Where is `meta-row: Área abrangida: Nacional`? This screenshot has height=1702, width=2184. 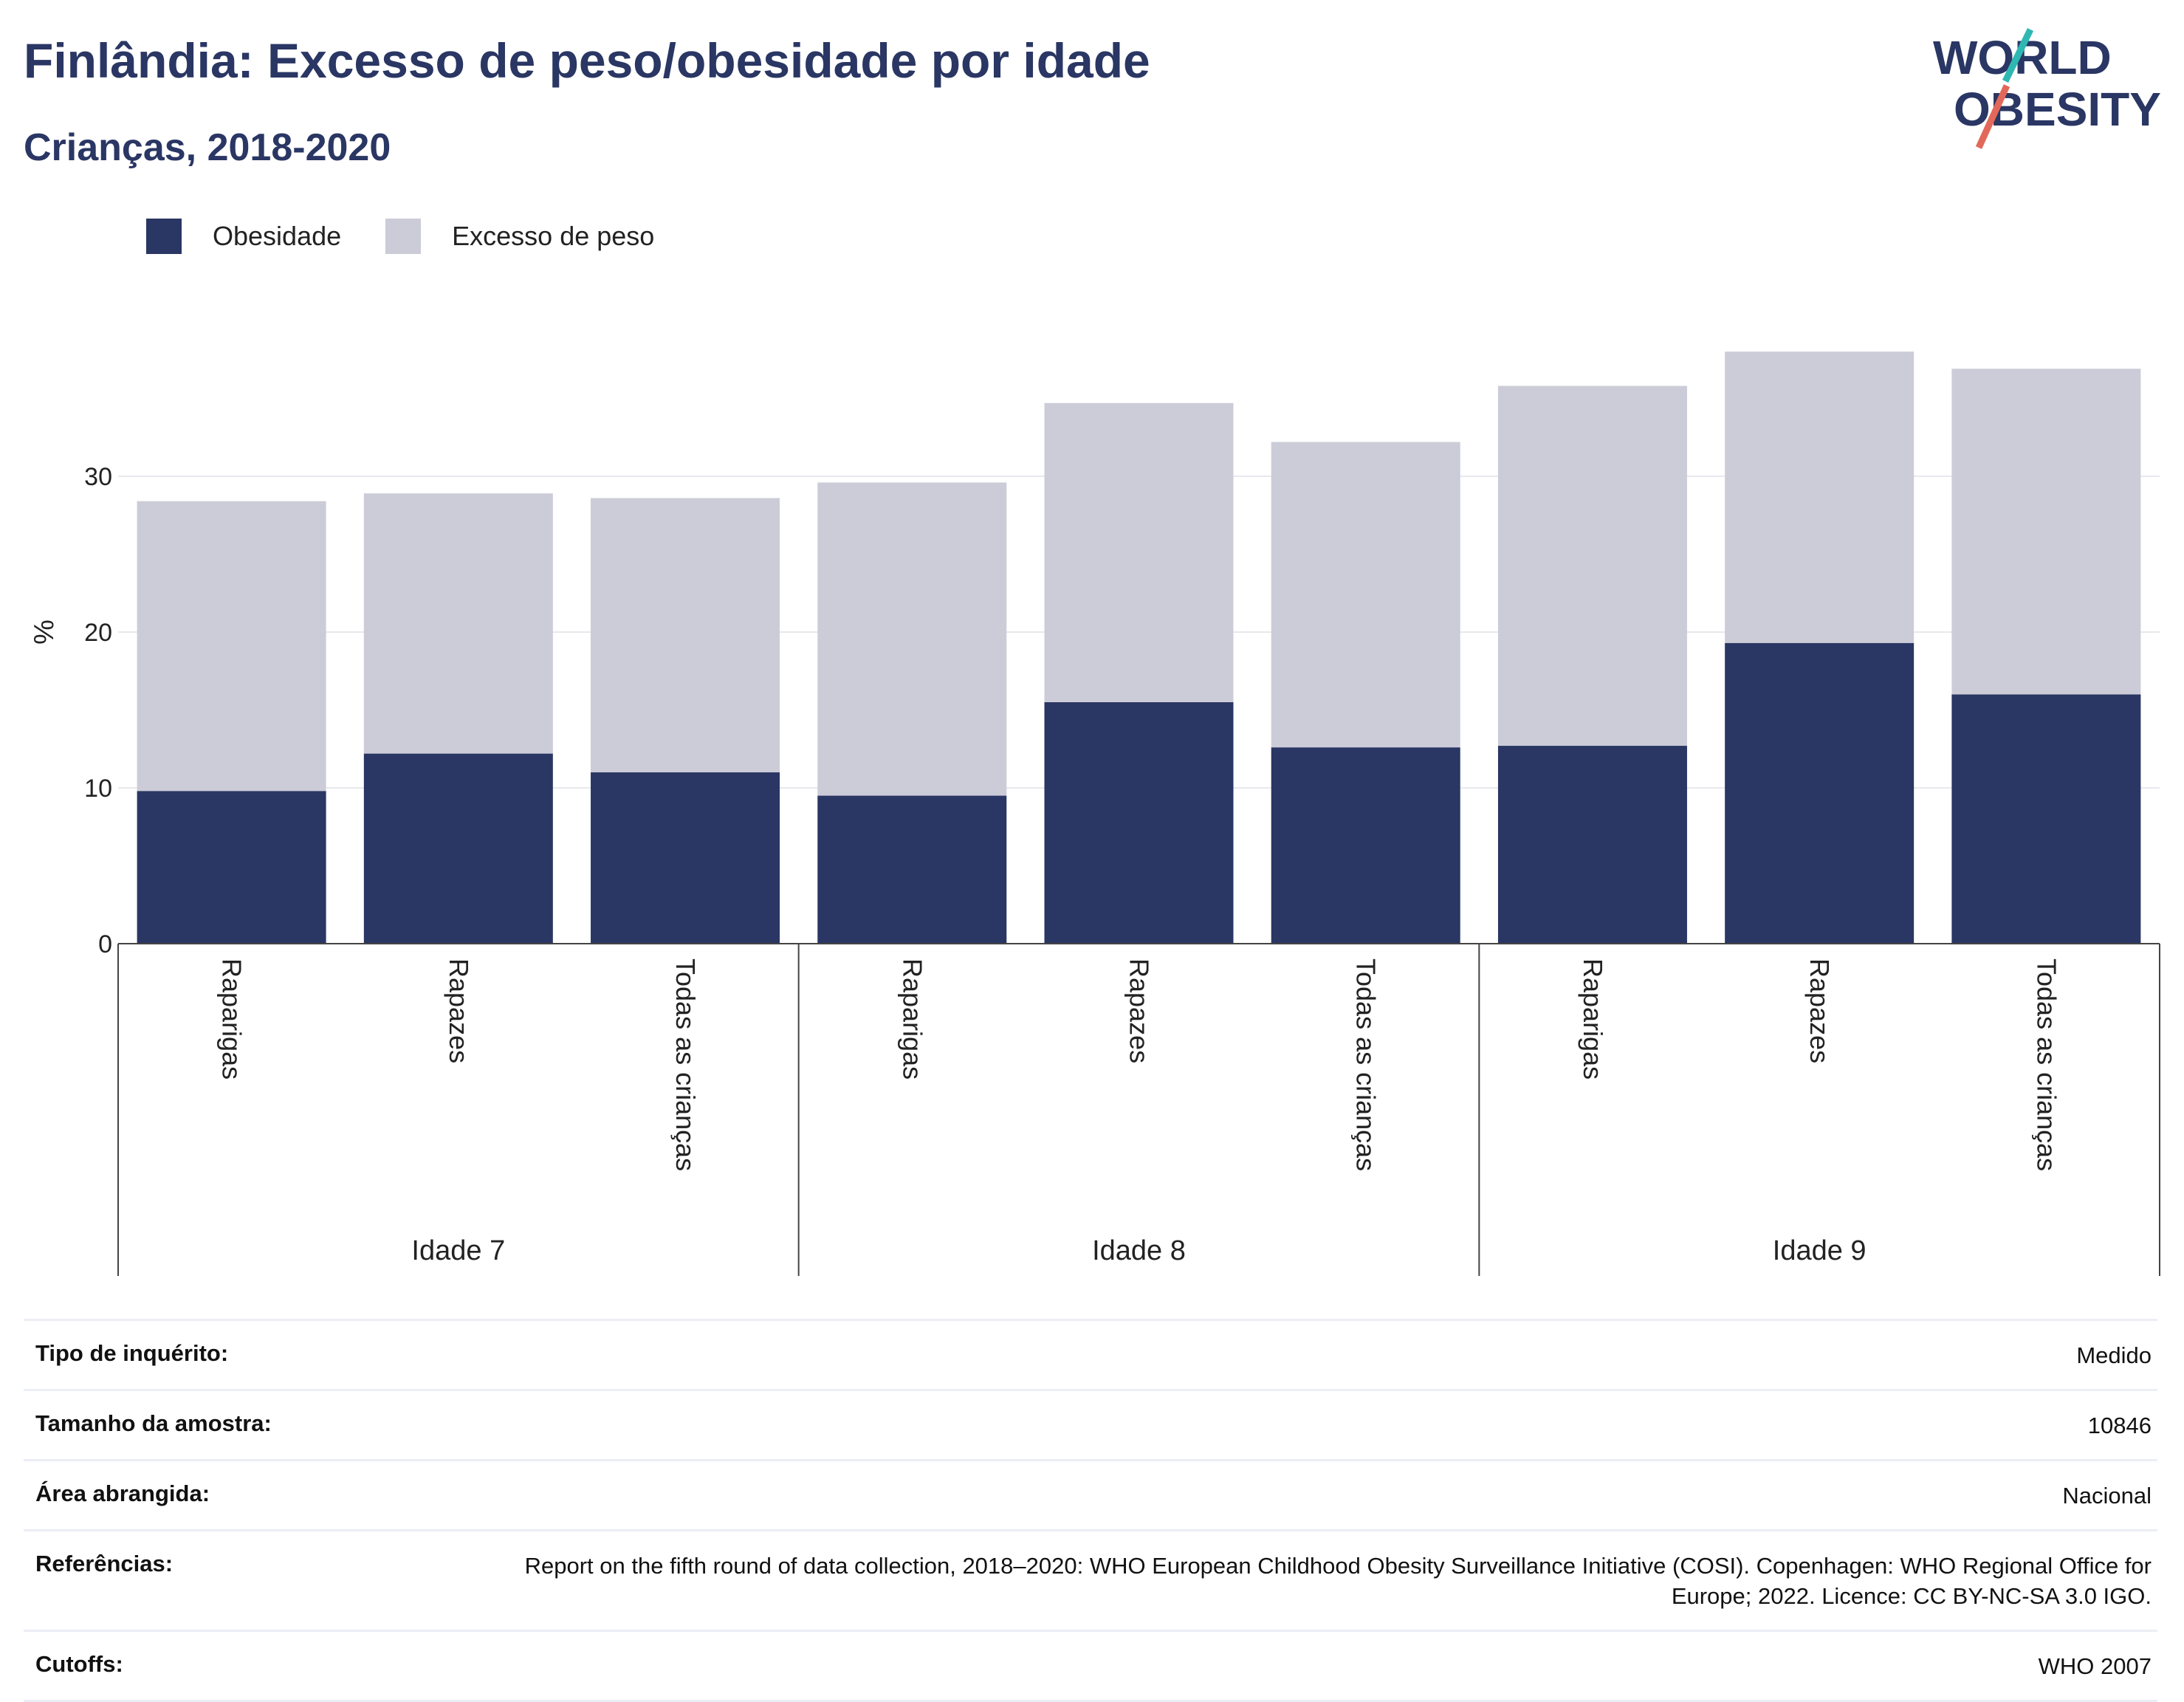 meta-row: Área abrangida: Nacional is located at coordinates (1090, 1493).